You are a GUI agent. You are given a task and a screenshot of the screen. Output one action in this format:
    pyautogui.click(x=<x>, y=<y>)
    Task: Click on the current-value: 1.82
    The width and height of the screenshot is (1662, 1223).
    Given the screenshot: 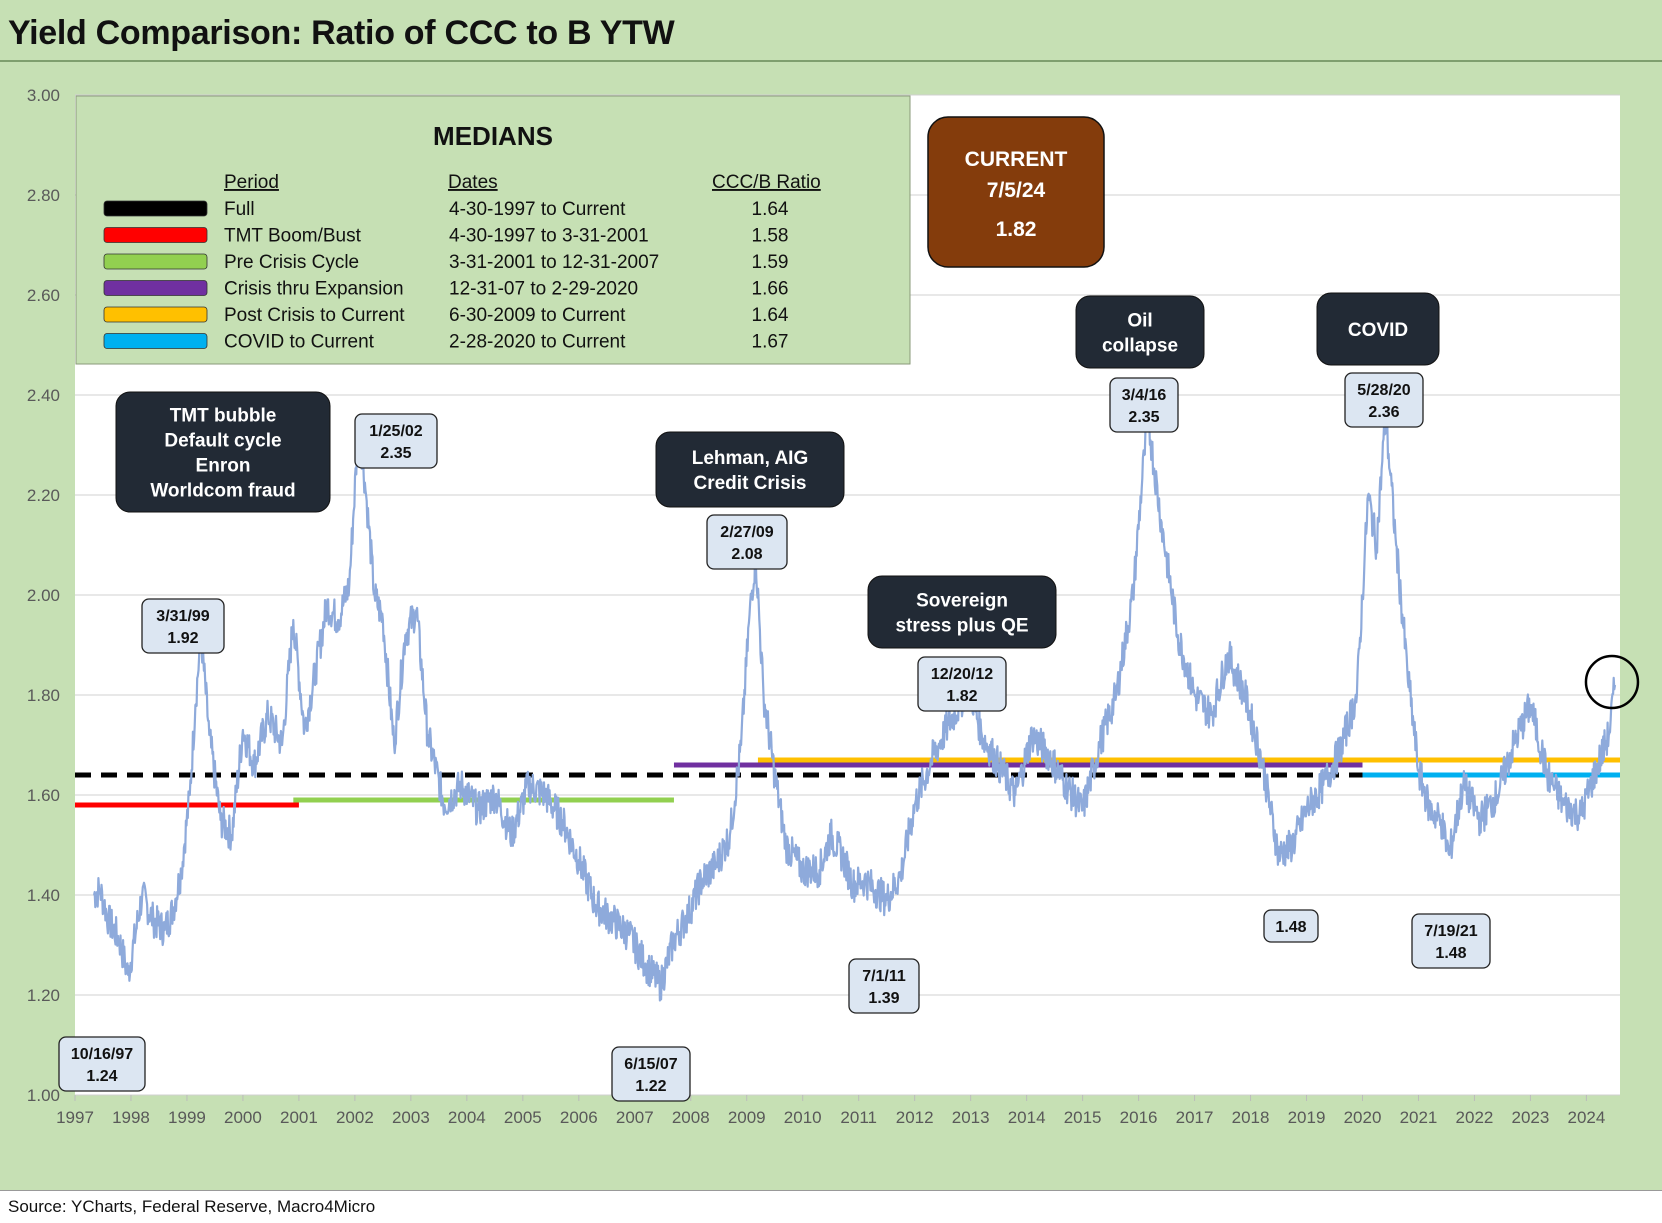 What is the action you would take?
    pyautogui.click(x=1016, y=229)
    